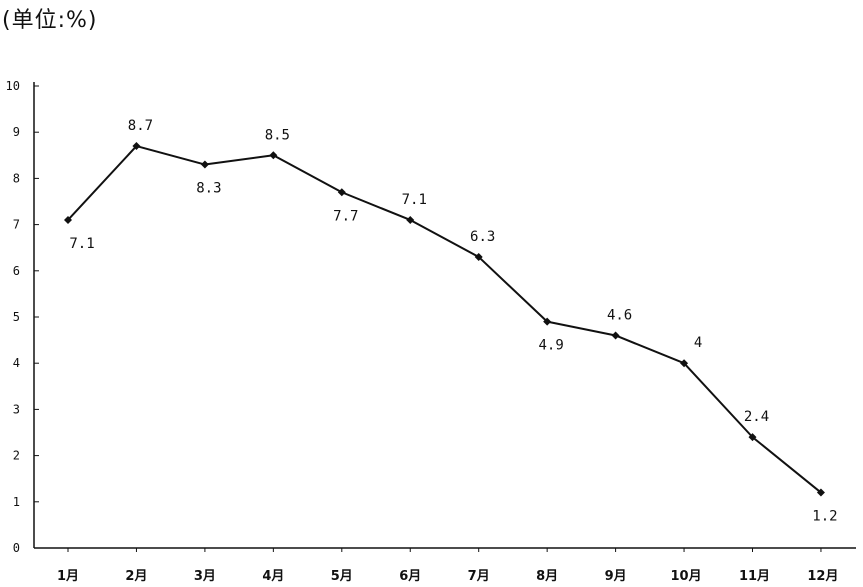 The image size is (863, 587). I want to click on y-tick-label: 9, so click(16, 132).